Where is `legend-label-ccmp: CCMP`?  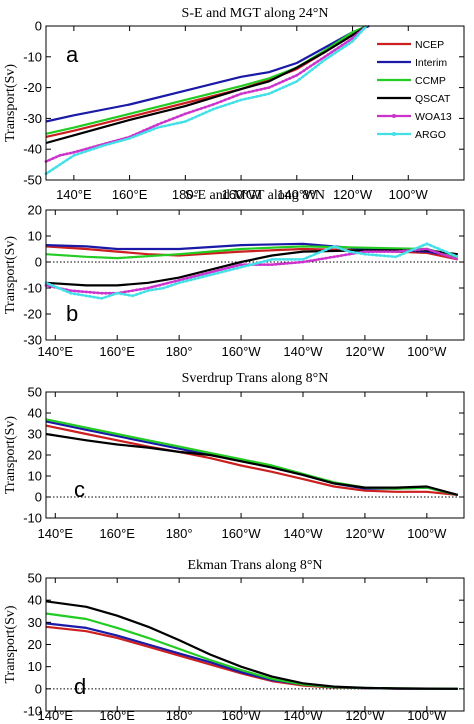
legend-label-ccmp: CCMP is located at coordinates (430, 81).